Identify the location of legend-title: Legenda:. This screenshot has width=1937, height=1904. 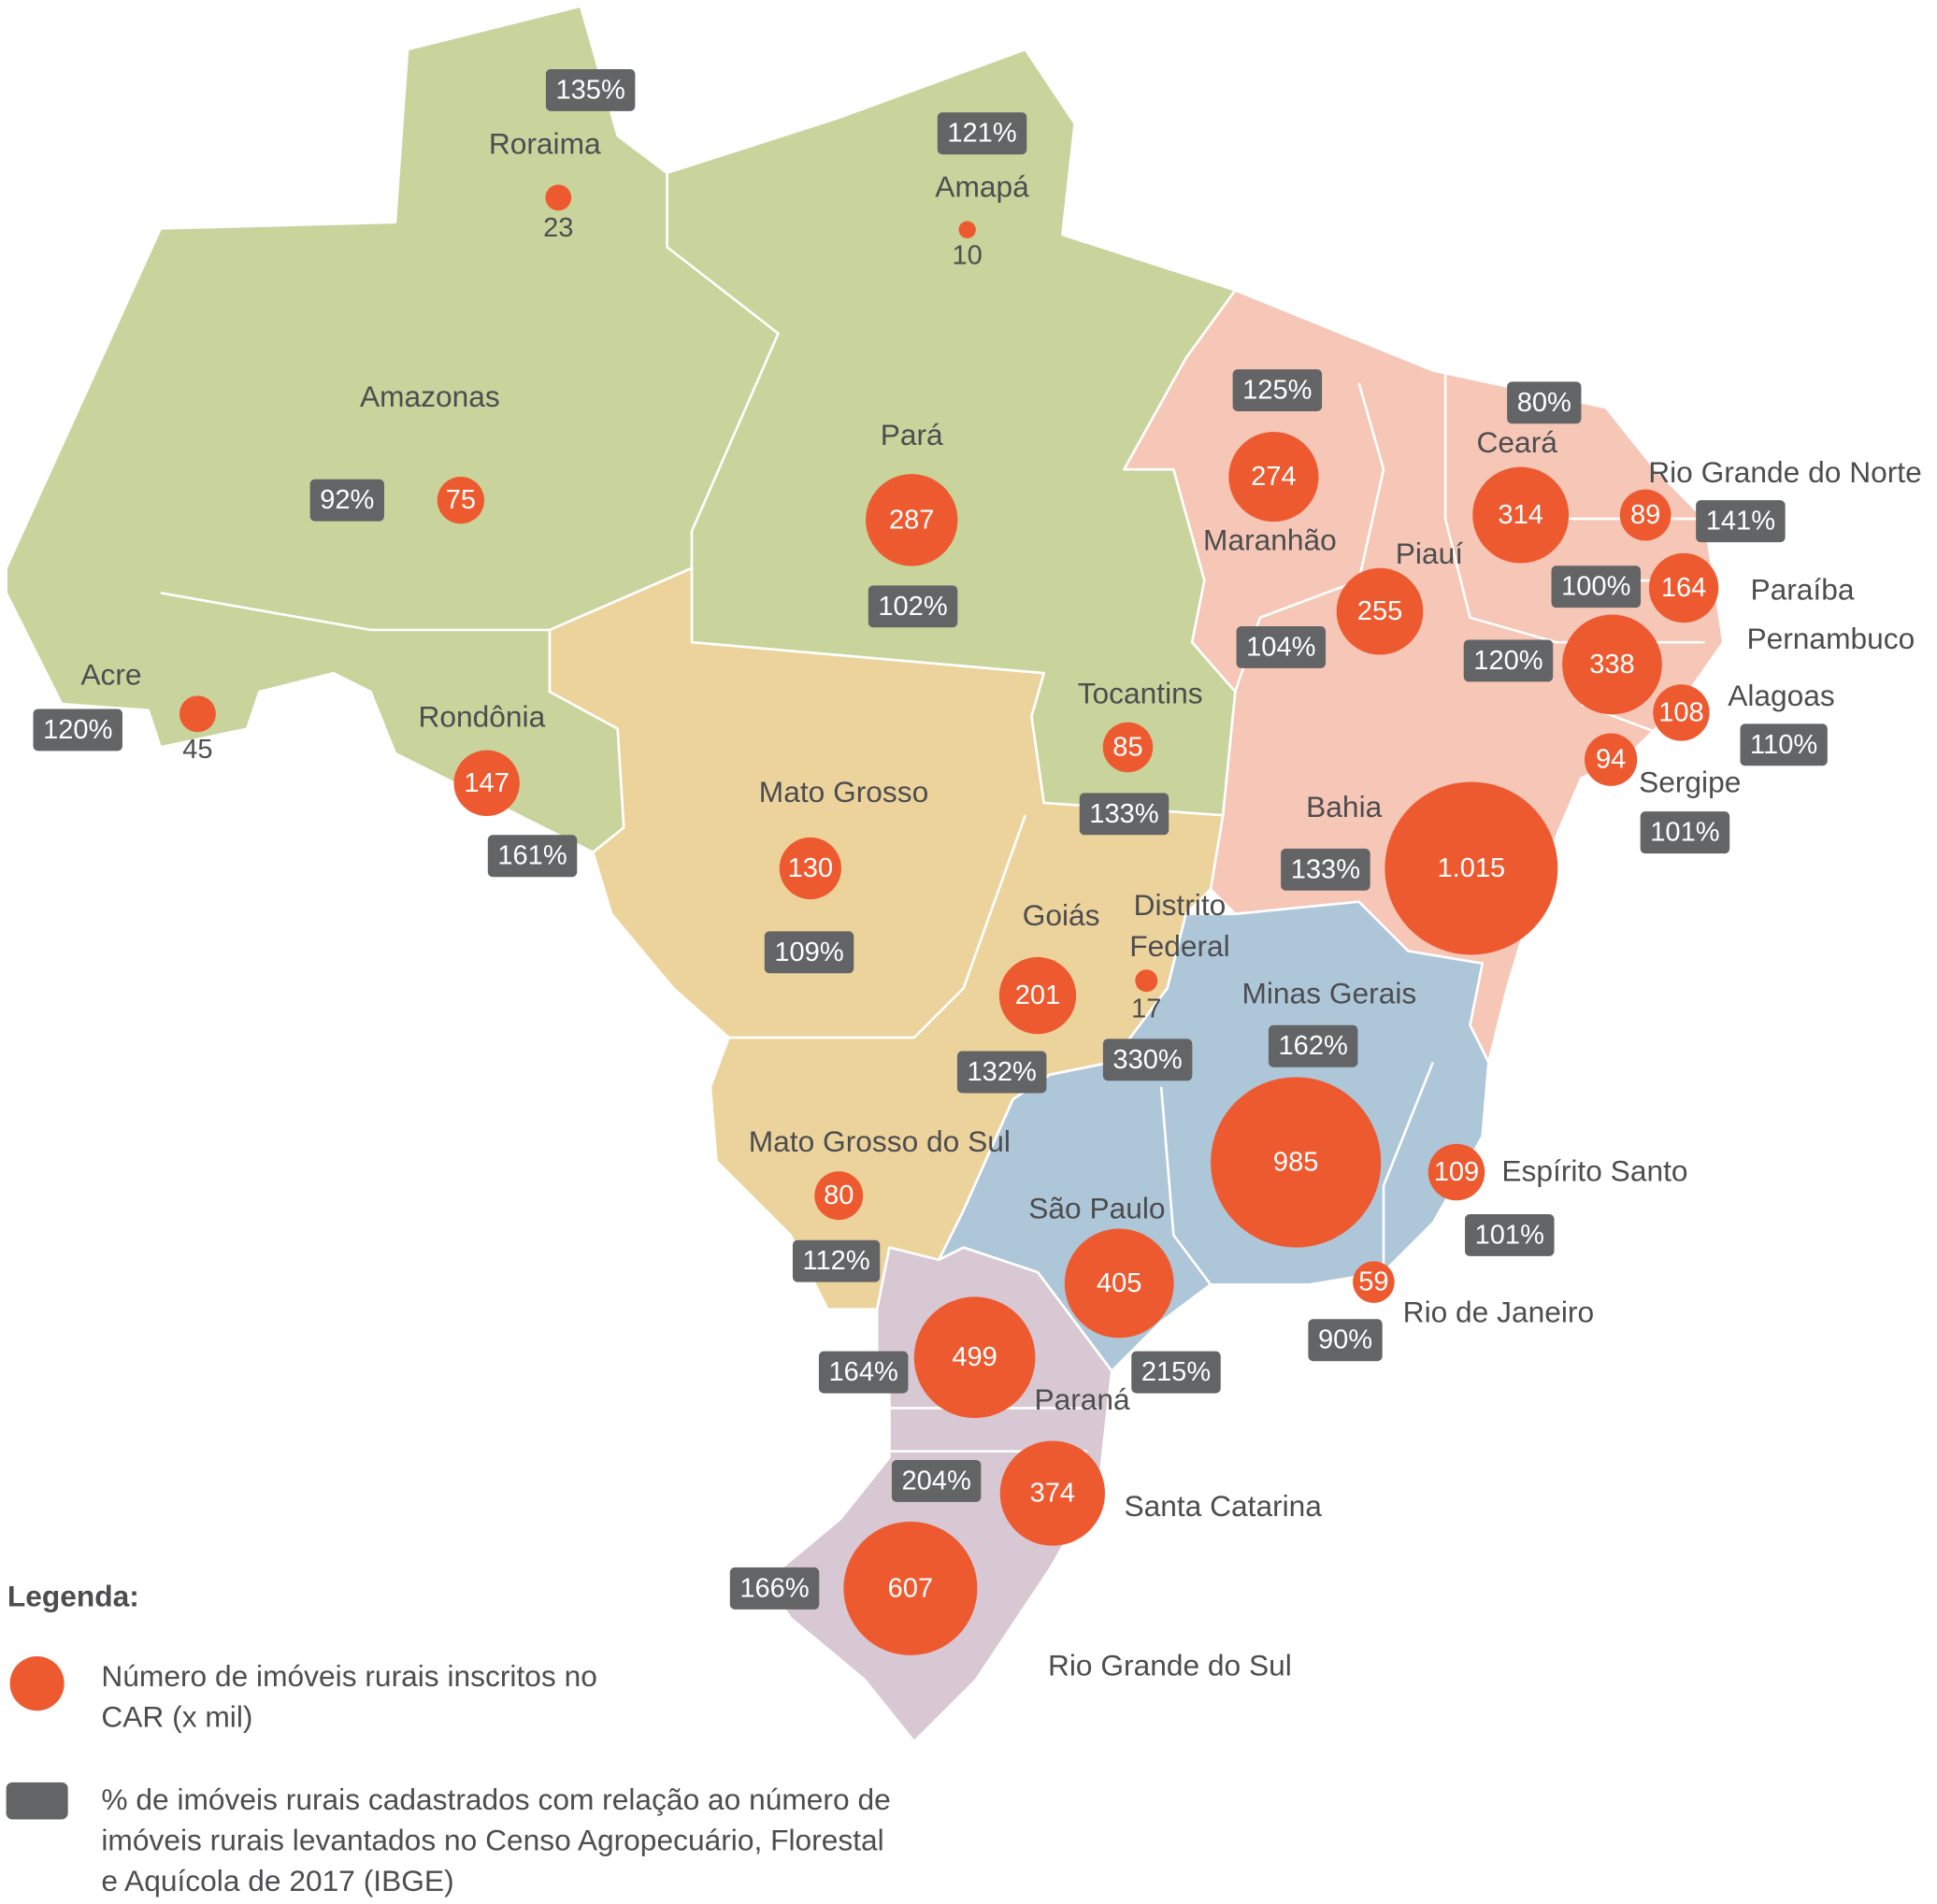
(73, 1595).